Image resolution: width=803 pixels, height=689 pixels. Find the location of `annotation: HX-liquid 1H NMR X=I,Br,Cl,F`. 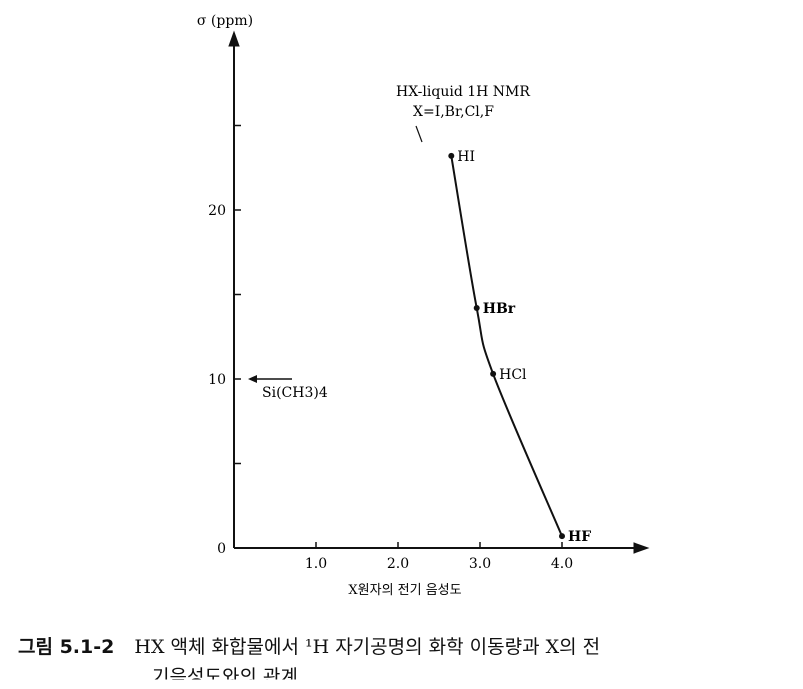

annotation: HX-liquid 1H NMR X=I,Br,Cl,F is located at coordinates (463, 102).